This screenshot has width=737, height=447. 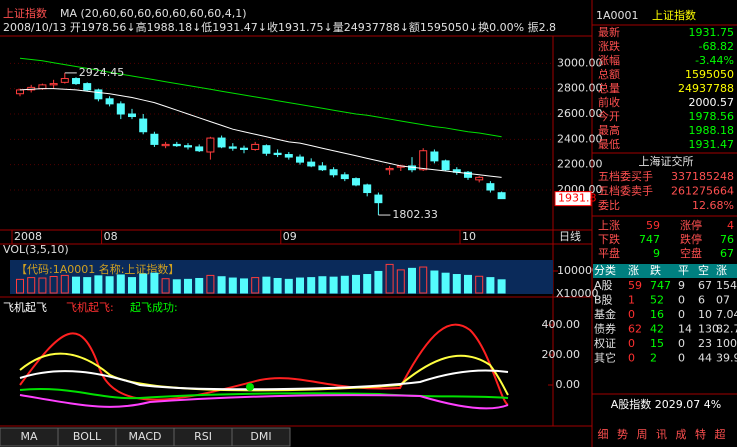 What do you see at coordinates (702, 191) in the screenshot?
I see `order-value: 261275664` at bounding box center [702, 191].